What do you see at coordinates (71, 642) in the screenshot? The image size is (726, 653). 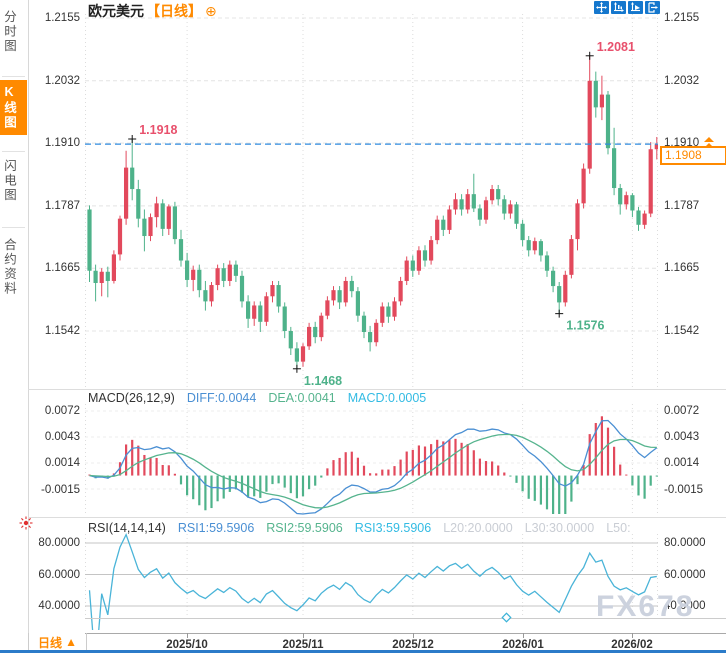 I see `triangle-up-icon: ▲` at bounding box center [71, 642].